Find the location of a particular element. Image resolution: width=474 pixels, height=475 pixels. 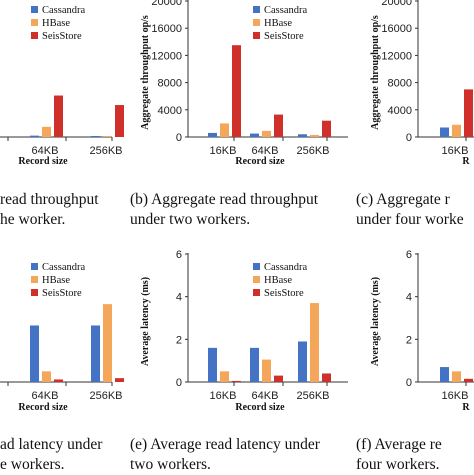

caption-f: (f) Average re four workers. is located at coordinates (399, 455).